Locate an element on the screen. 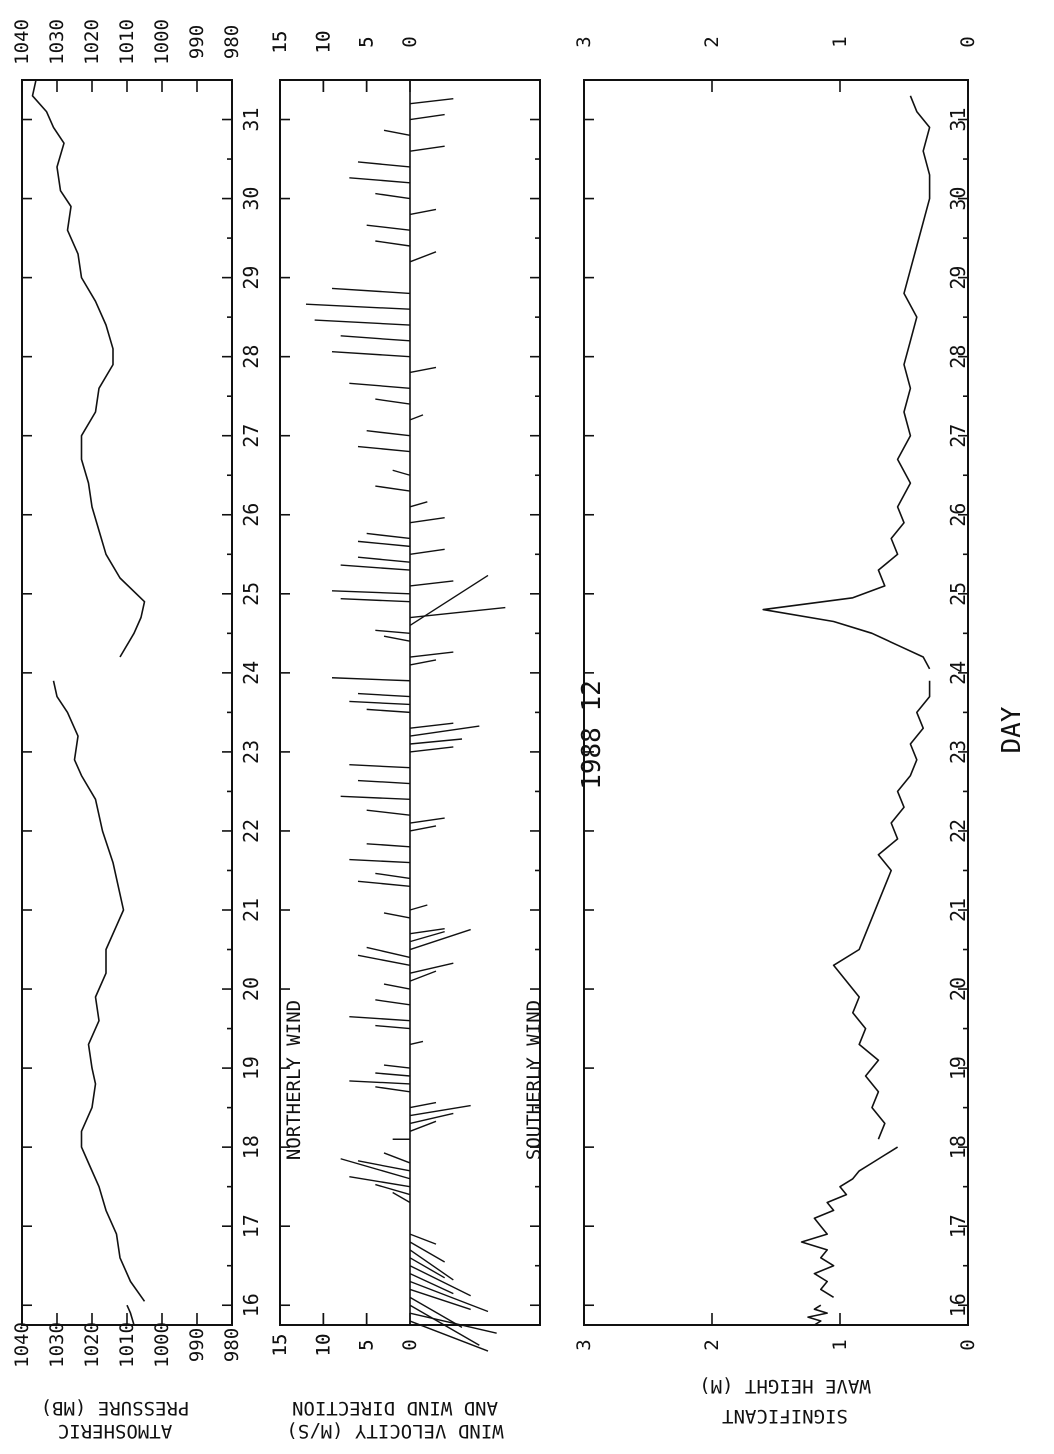  wave-value-label-top: 0 is located at coordinates (968, 41).